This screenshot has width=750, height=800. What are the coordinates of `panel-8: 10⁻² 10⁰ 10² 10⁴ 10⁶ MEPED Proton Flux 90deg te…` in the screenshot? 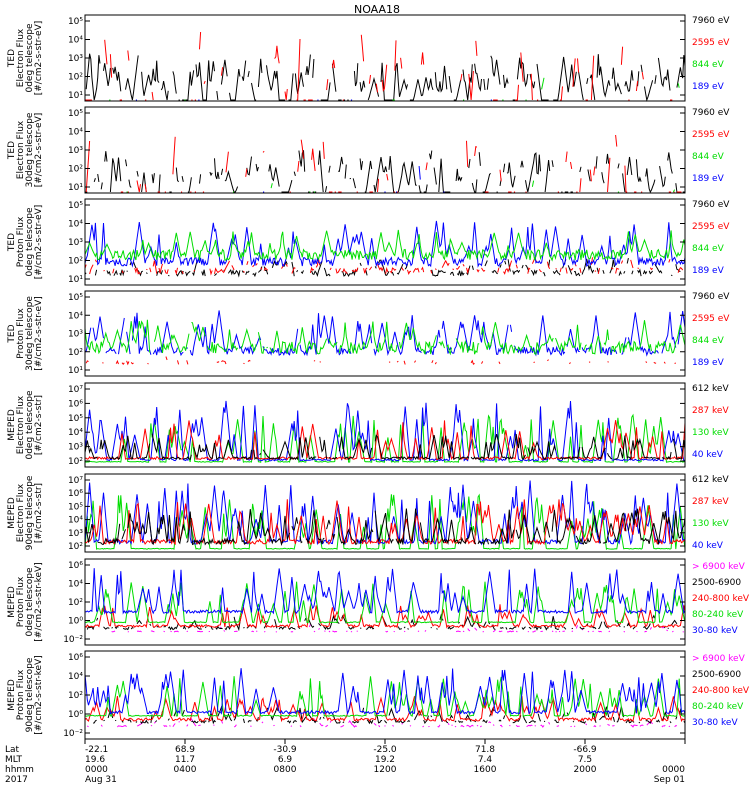 It's located at (378, 695).